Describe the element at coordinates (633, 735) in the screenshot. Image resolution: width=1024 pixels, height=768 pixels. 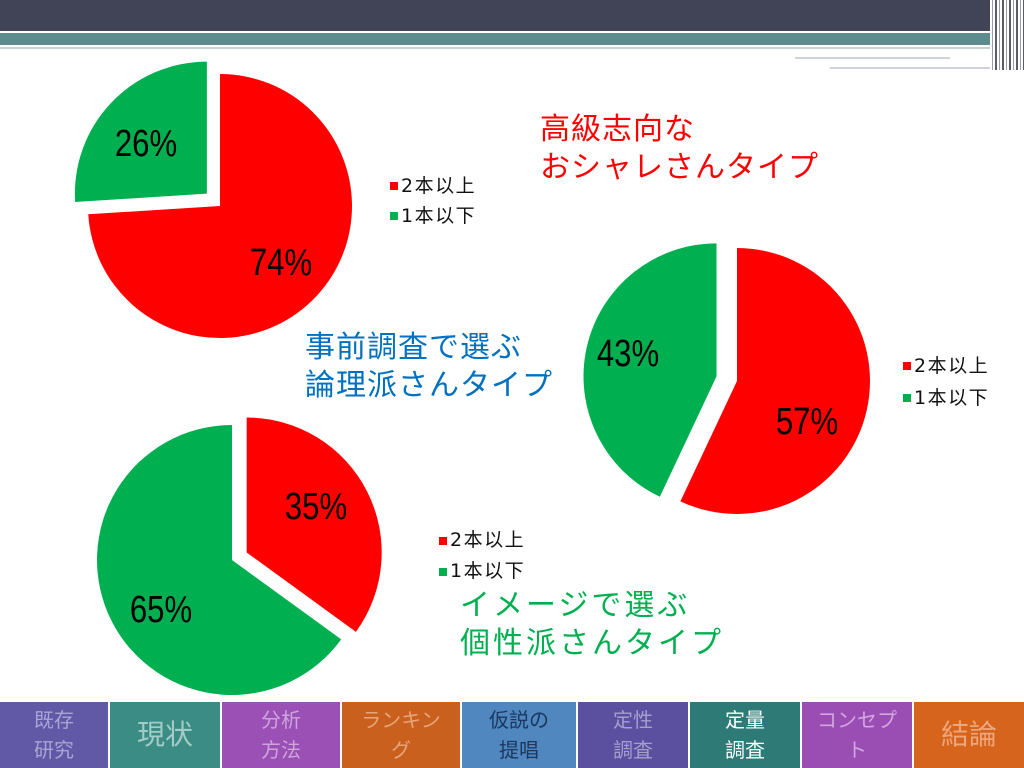
I see `nav-tab-qualitative-survey: 定性 調査` at that location.